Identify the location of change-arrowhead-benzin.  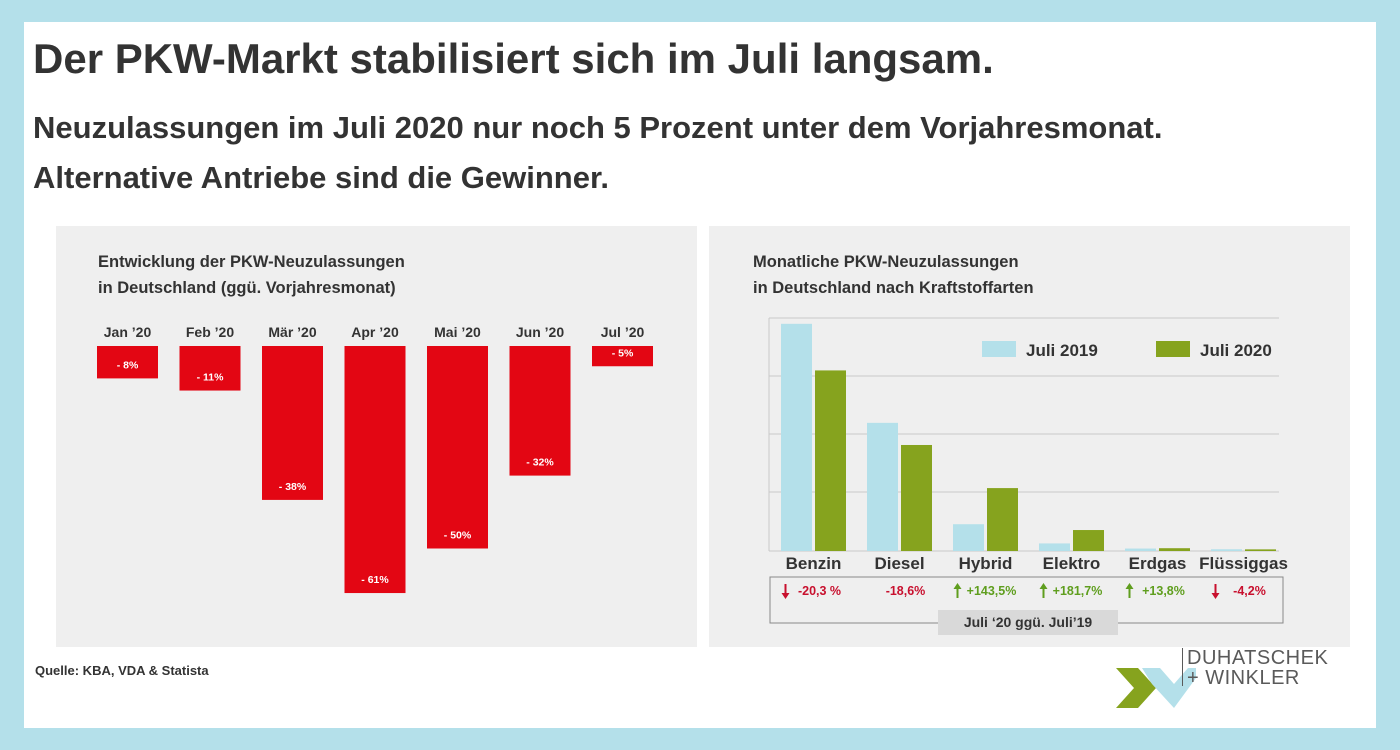
(785, 596).